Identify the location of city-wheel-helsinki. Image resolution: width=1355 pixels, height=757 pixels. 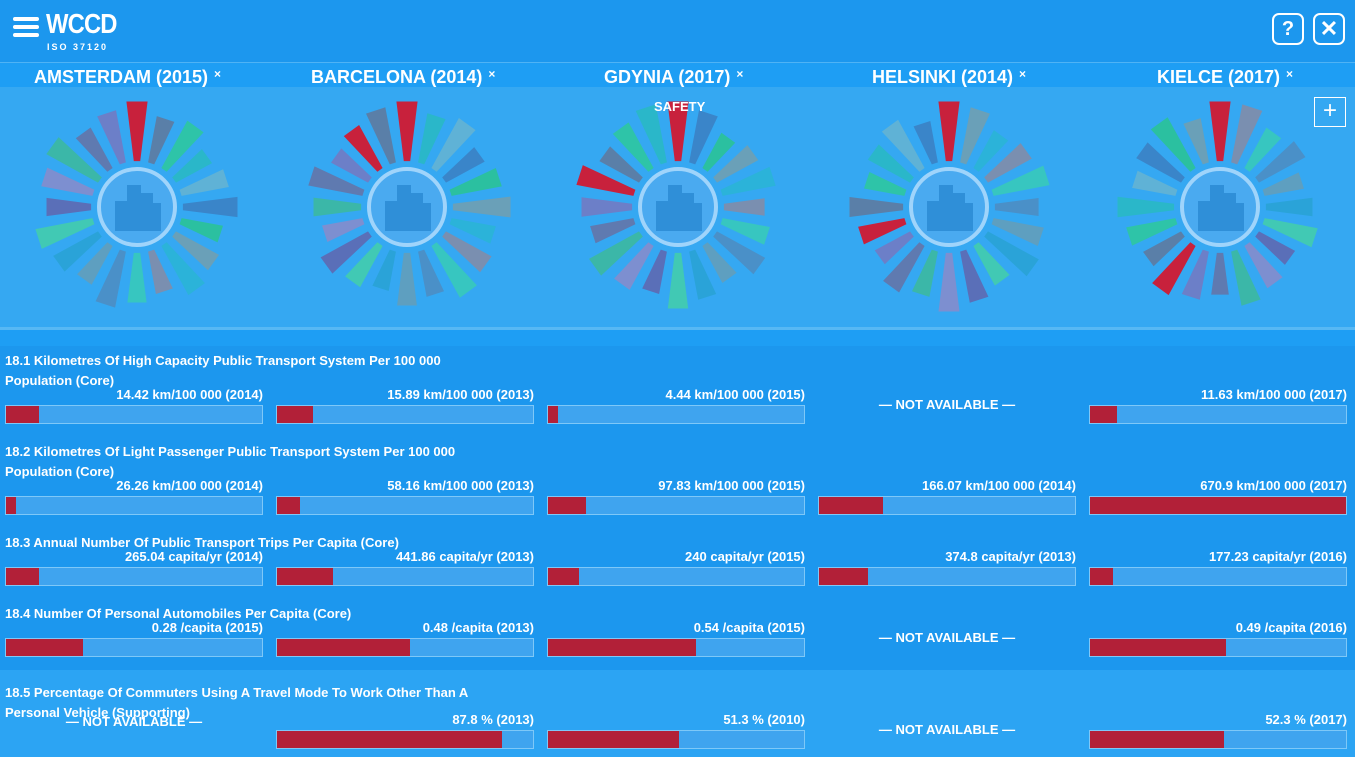
(949, 207).